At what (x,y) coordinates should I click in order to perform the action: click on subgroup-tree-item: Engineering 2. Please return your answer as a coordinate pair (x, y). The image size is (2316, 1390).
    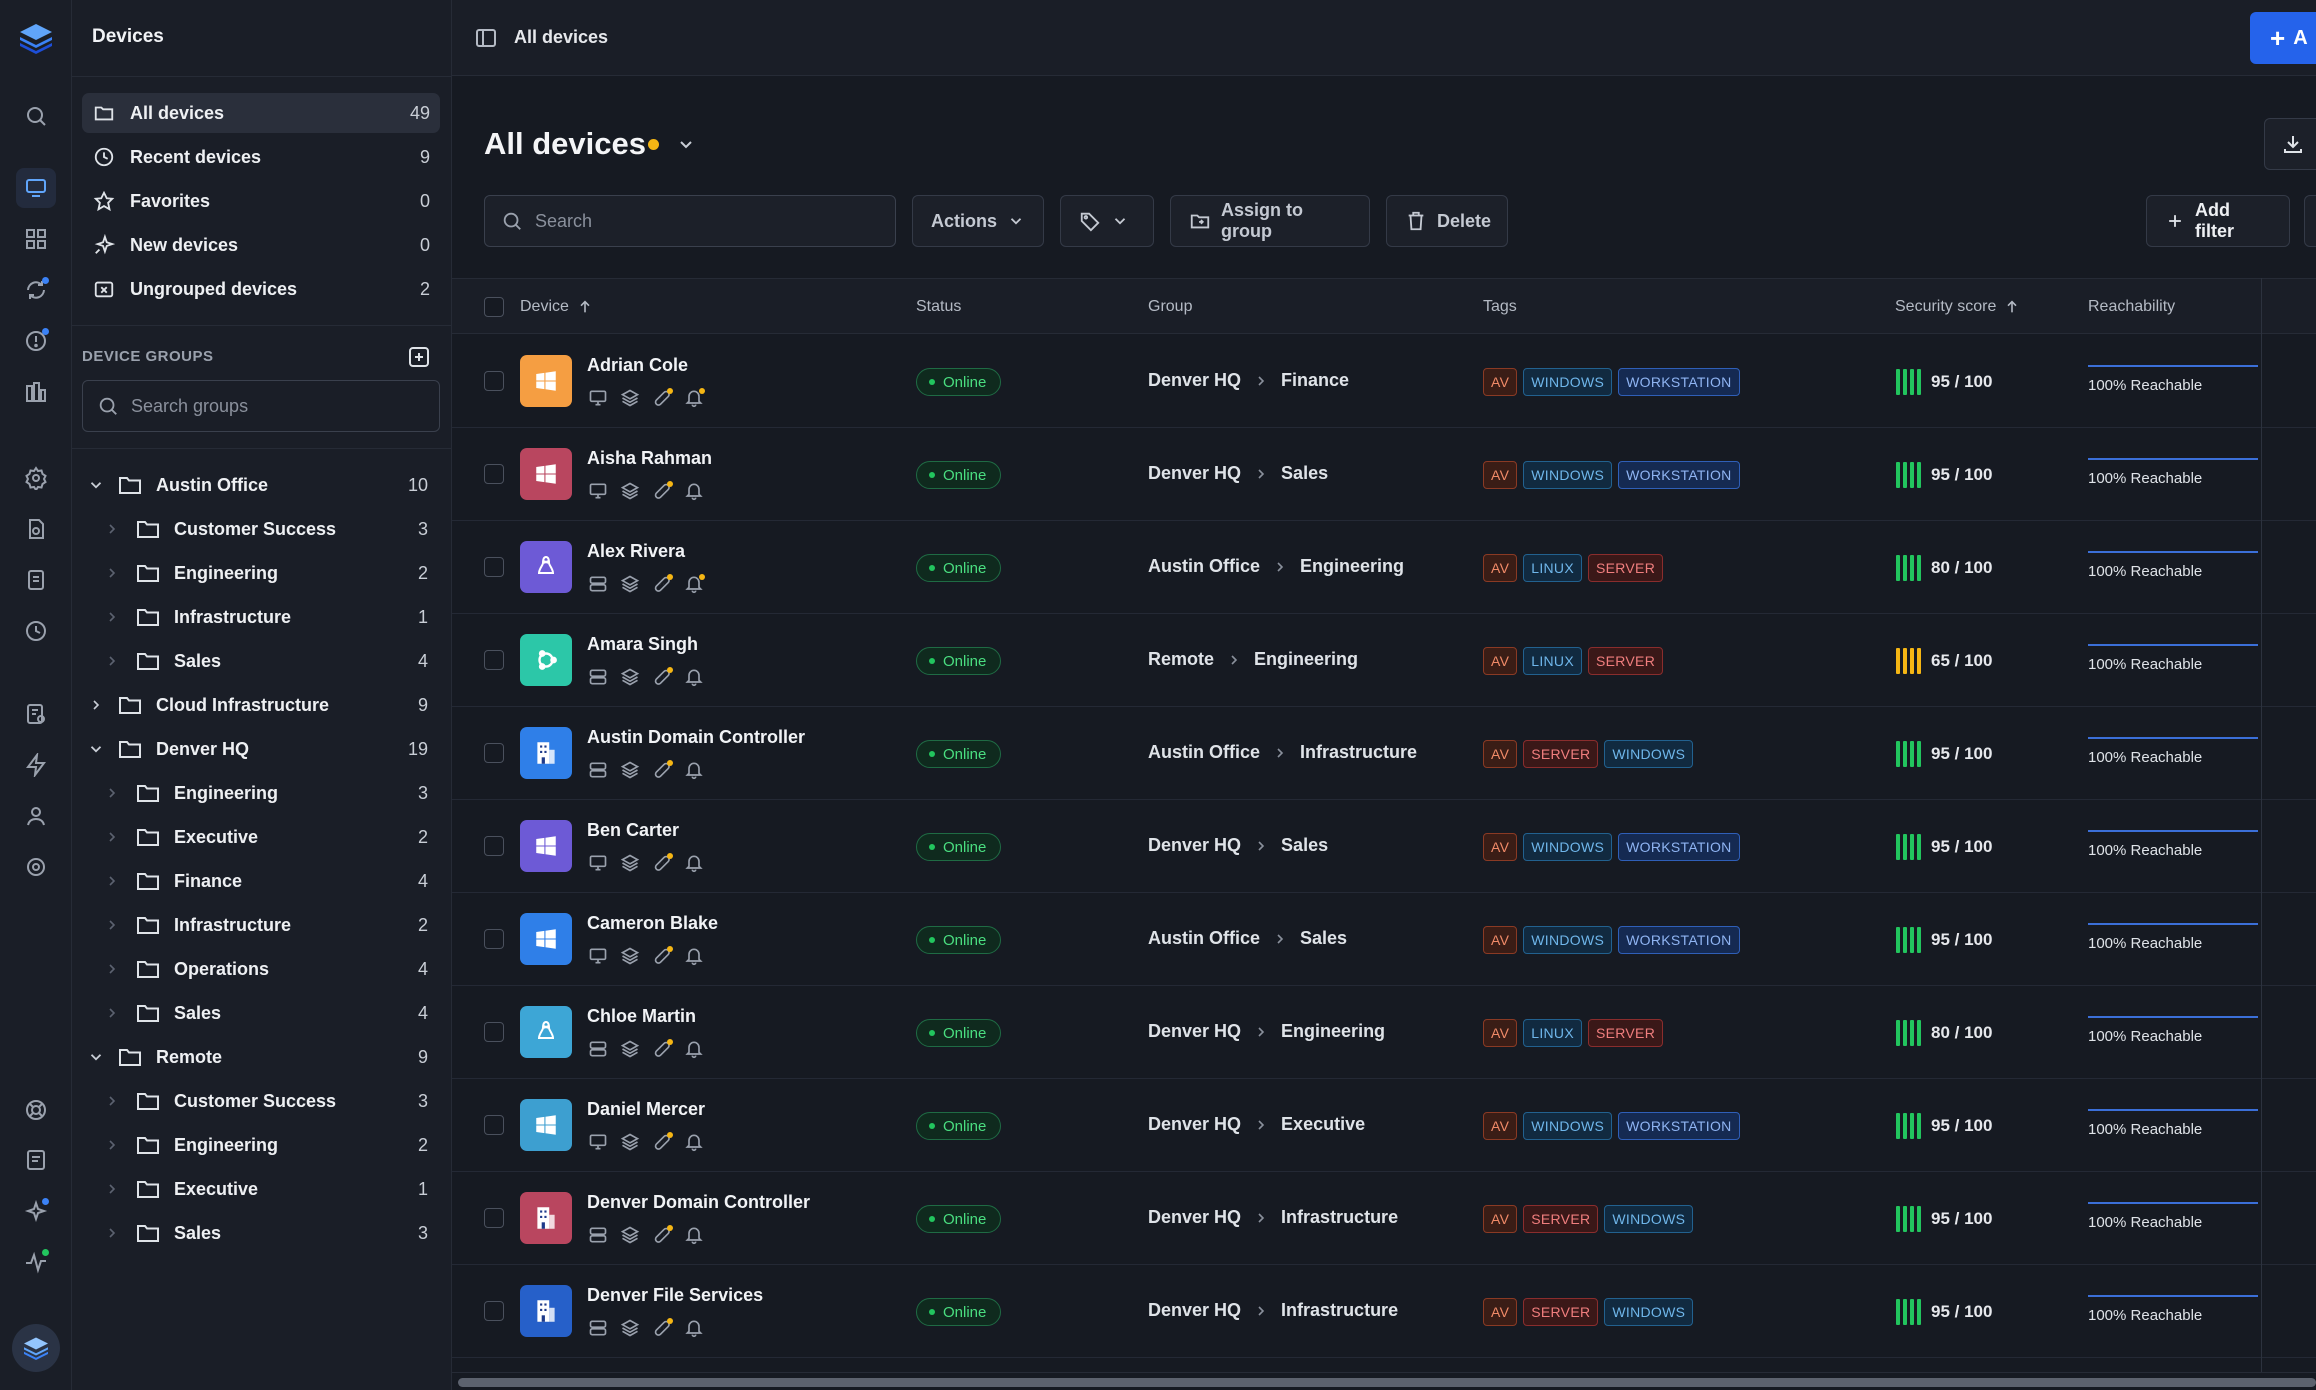
    Looking at the image, I should click on (262, 573).